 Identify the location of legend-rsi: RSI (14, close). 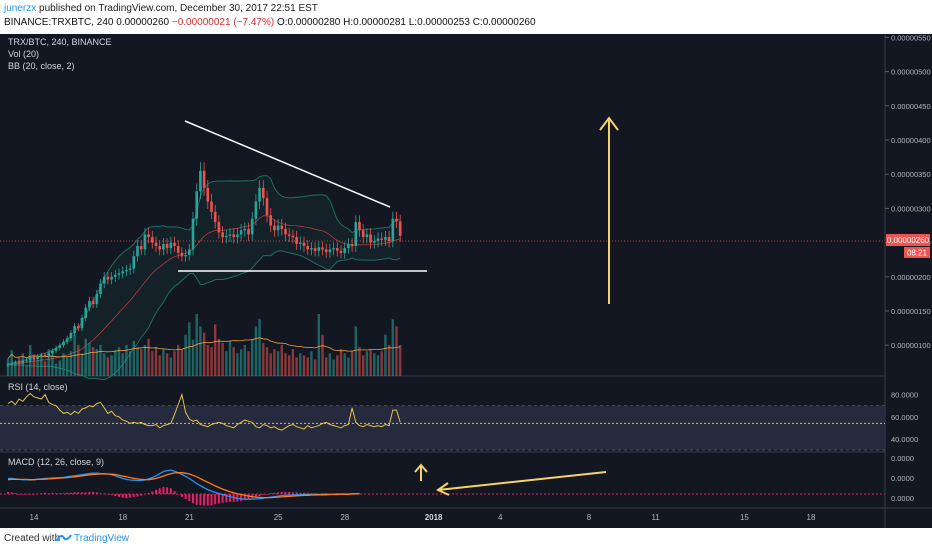
(38, 387).